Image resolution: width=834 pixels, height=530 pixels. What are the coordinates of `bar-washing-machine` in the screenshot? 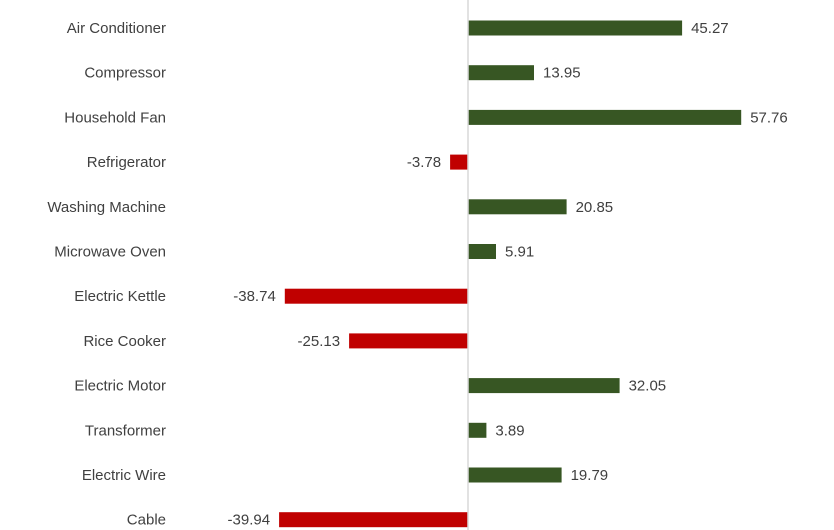 It's located at (517, 206).